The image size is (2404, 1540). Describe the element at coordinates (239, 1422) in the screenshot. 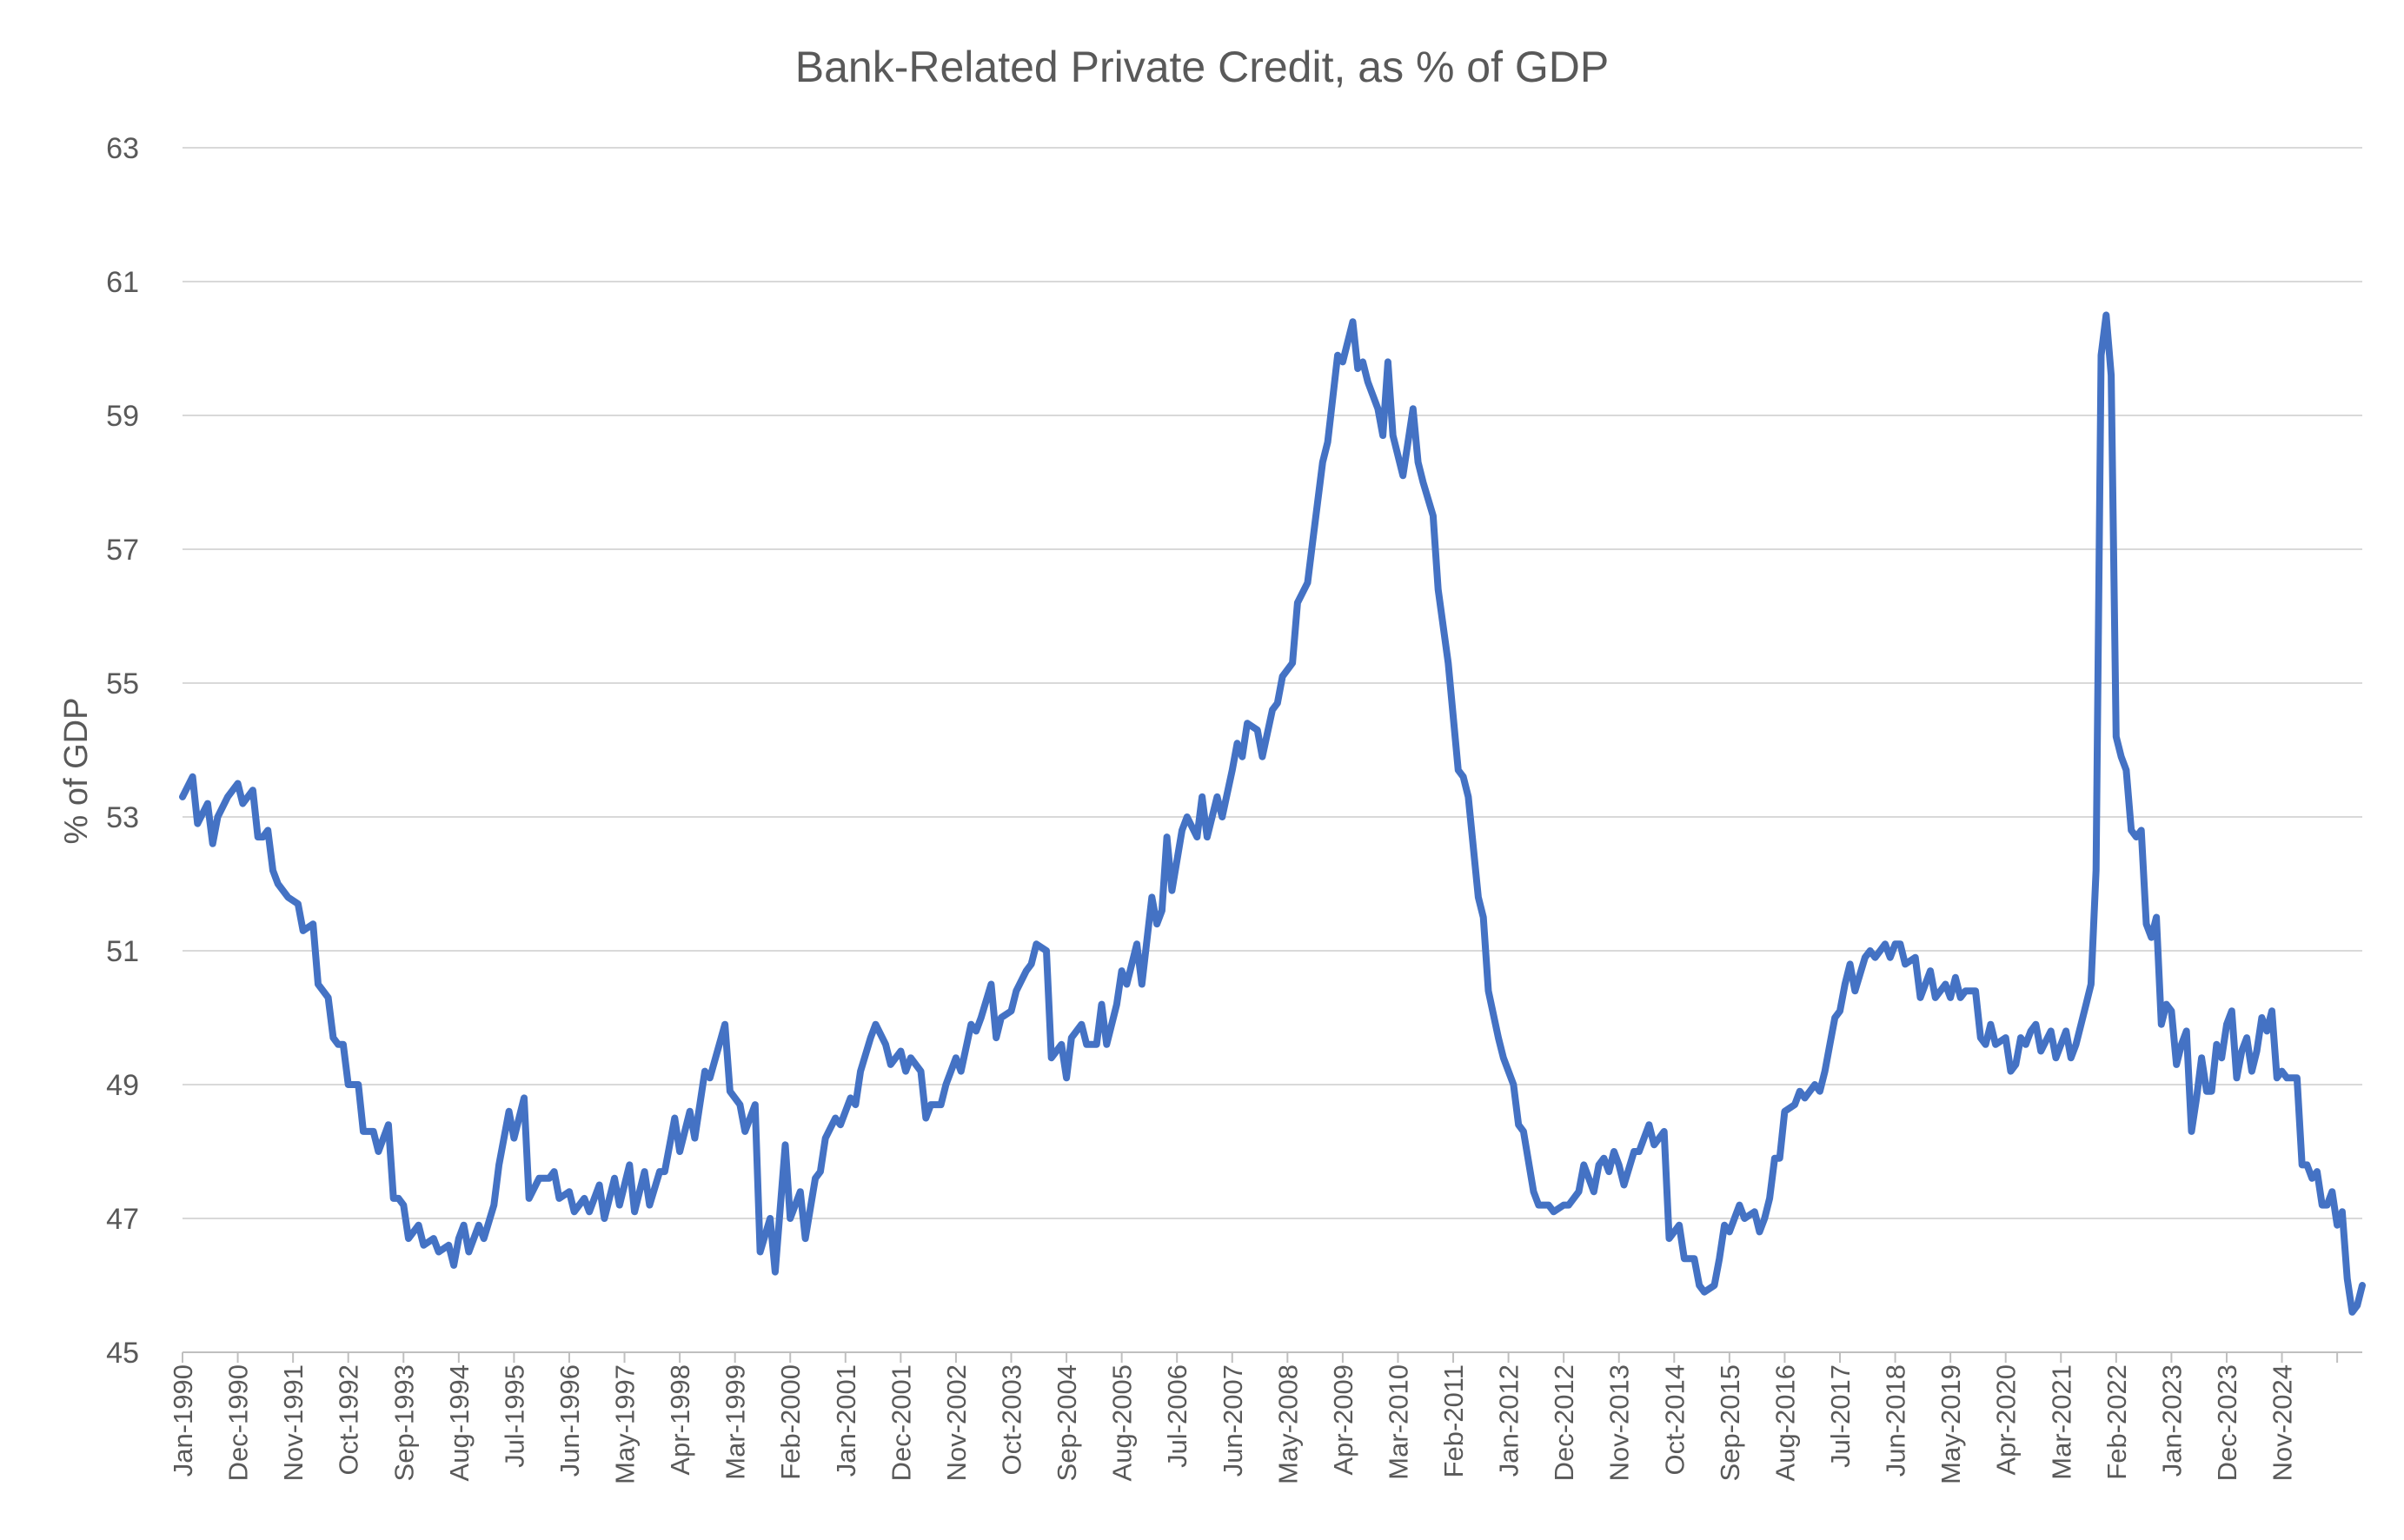

I see `x-tick-label: Dec-1990` at that location.